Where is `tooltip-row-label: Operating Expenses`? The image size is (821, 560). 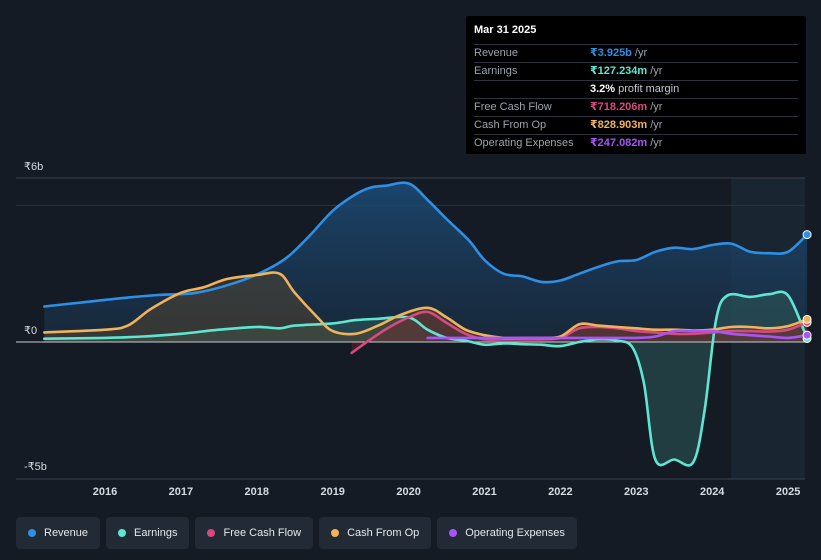 tooltip-row-label: Operating Expenses is located at coordinates (524, 143).